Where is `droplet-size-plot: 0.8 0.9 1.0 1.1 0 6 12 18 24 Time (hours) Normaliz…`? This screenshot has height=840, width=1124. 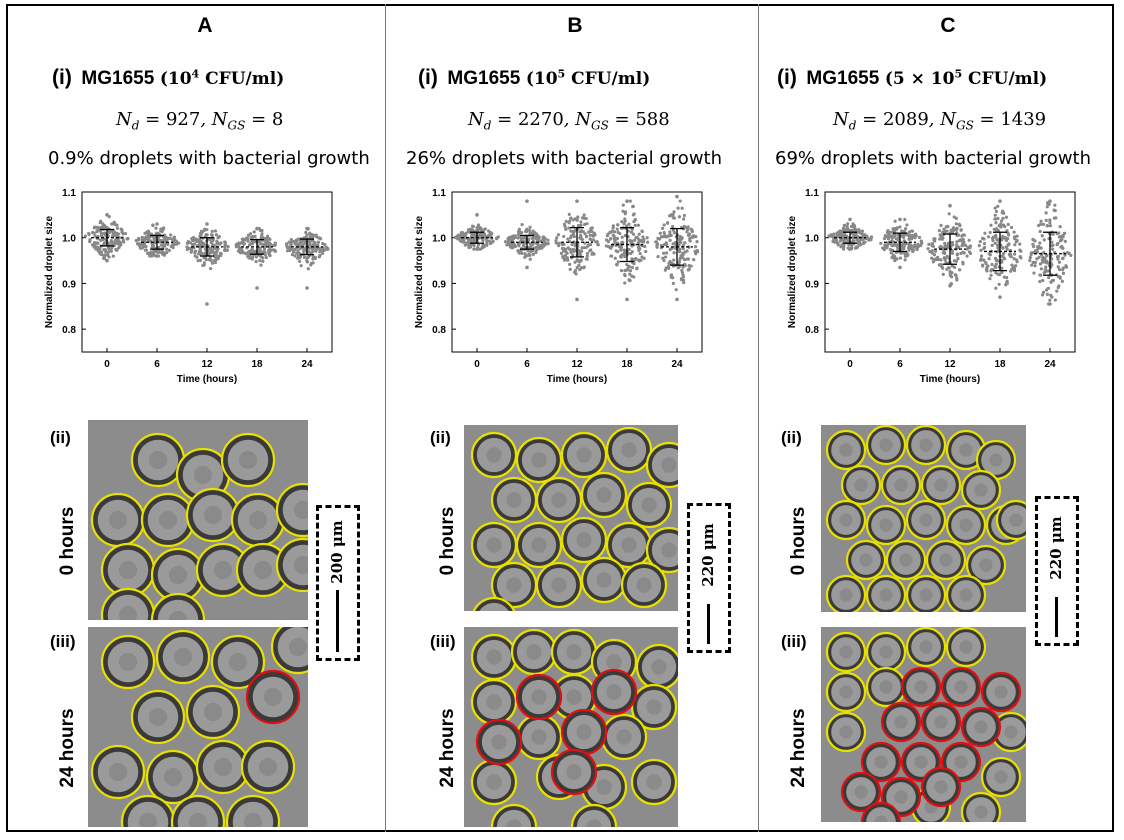
droplet-size-plot: 0.8 0.9 1.0 1.1 0 6 12 18 24 Time (hours) Normaliz… is located at coordinates (558, 286).